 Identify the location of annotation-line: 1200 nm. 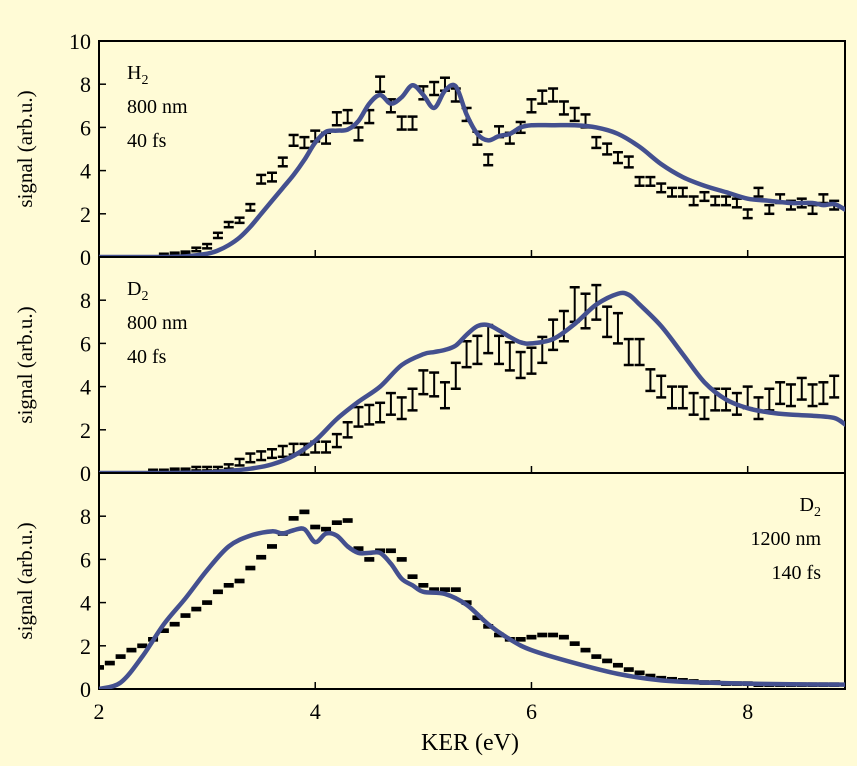
(785, 539).